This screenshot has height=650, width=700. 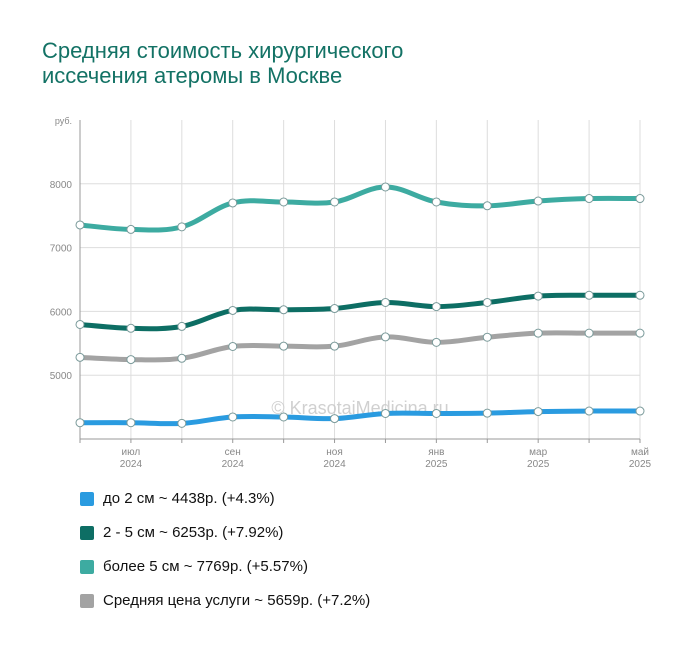 I want to click on legend-item-average: Средняя цена услуги ~ 5659р. (+7.2%), so click(x=225, y=600).